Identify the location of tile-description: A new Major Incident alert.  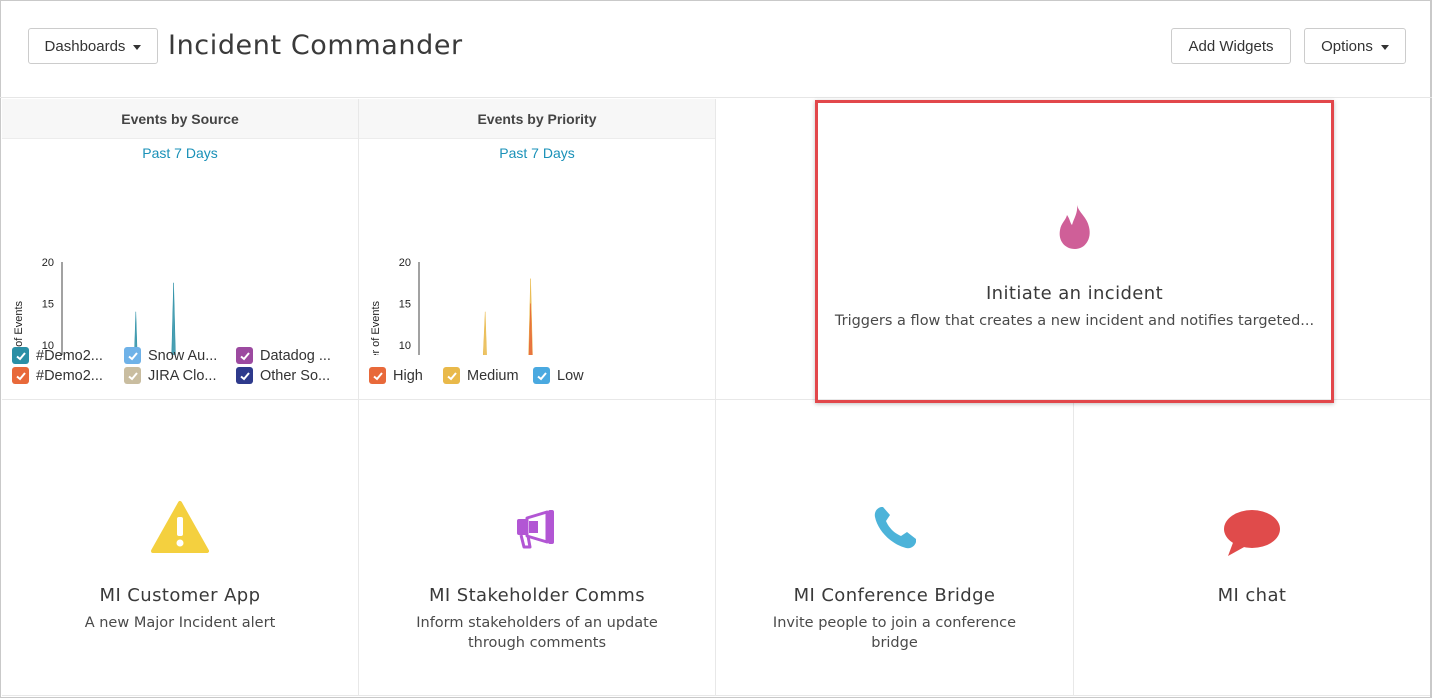
(180, 623).